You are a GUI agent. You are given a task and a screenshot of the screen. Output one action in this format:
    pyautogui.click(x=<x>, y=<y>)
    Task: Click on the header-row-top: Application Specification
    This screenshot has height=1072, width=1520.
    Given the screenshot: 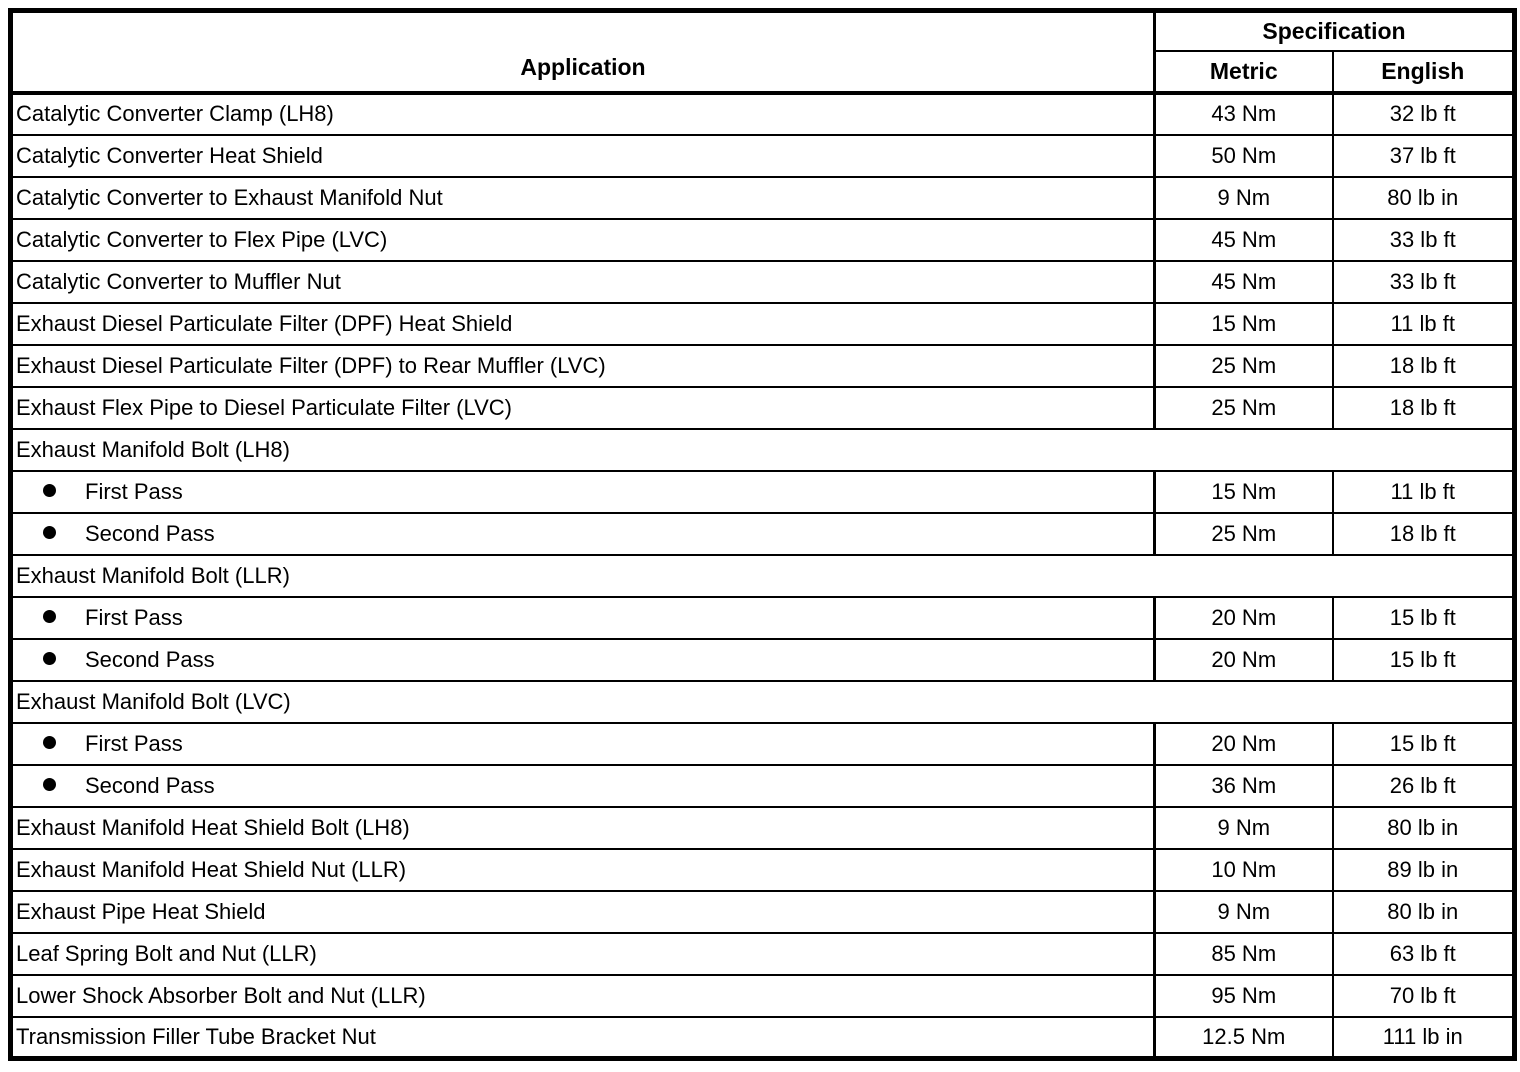 What is the action you would take?
    pyautogui.click(x=762, y=52)
    